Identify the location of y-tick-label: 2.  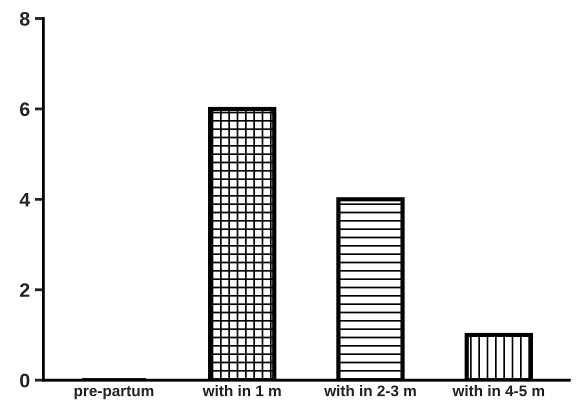
(25, 290).